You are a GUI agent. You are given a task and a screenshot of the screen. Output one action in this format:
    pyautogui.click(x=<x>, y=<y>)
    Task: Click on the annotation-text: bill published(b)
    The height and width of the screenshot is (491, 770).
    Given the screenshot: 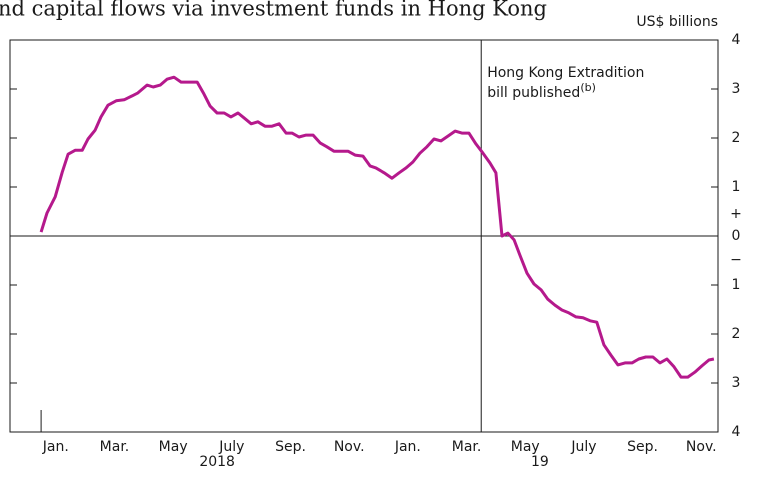 What is the action you would take?
    pyautogui.click(x=541, y=91)
    